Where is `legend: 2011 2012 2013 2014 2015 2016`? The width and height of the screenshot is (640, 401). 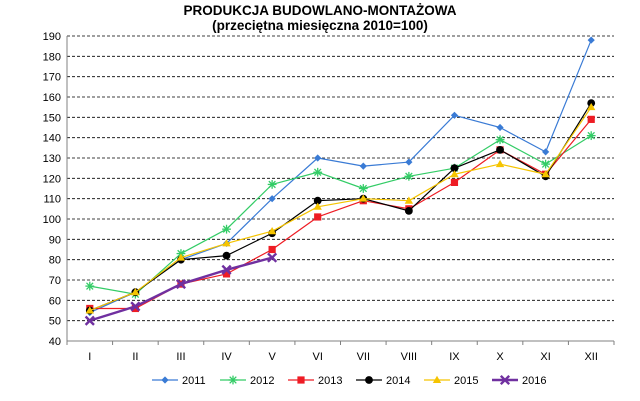 legend: 2011 2012 2013 2014 2015 2016 is located at coordinates (349, 380).